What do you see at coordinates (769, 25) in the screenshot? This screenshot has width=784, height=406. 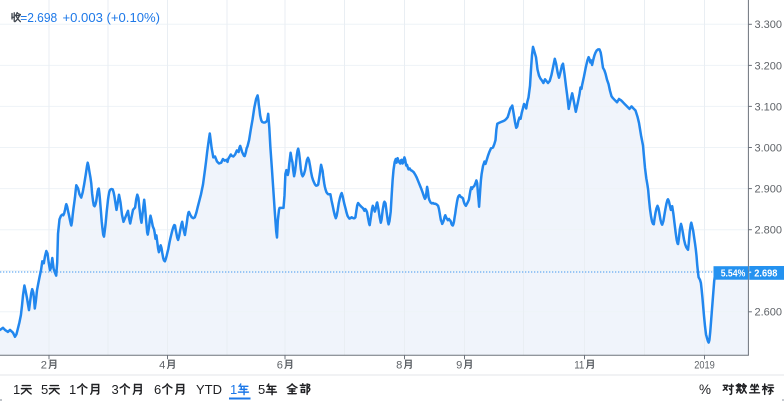 I see `svg-text: 3.300` at bounding box center [769, 25].